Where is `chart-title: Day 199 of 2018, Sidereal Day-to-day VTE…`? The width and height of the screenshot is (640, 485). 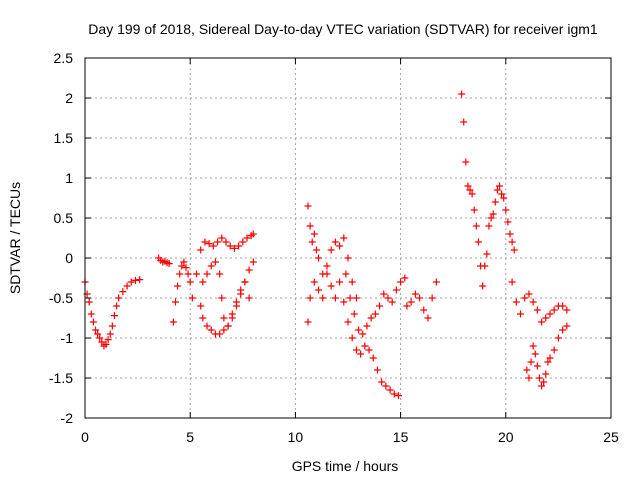 chart-title: Day 199 of 2018, Sidereal Day-to-day VTE… is located at coordinates (343, 29).